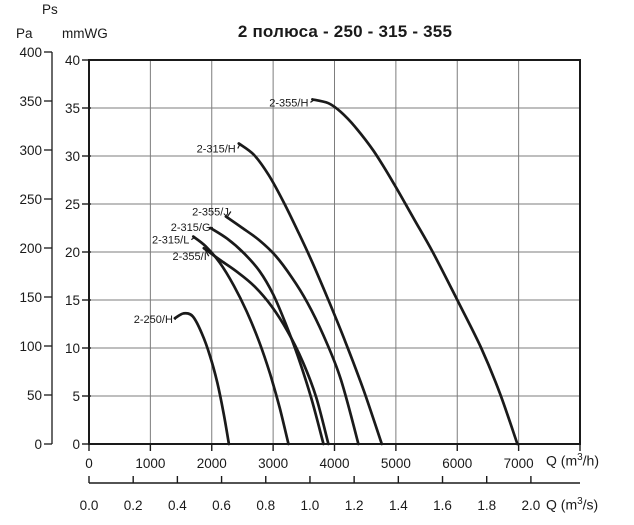 The width and height of the screenshot is (634, 525). I want to click on curve-label-2-355-I: 2-355/I, so click(190, 257).